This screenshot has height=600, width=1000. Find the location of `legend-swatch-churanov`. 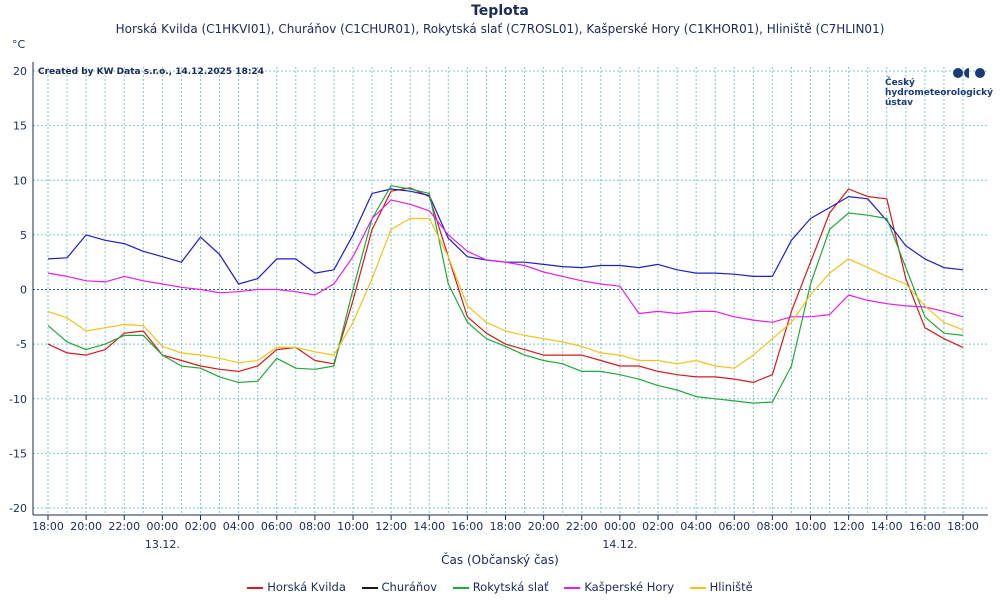

legend-swatch-churanov is located at coordinates (369, 587).